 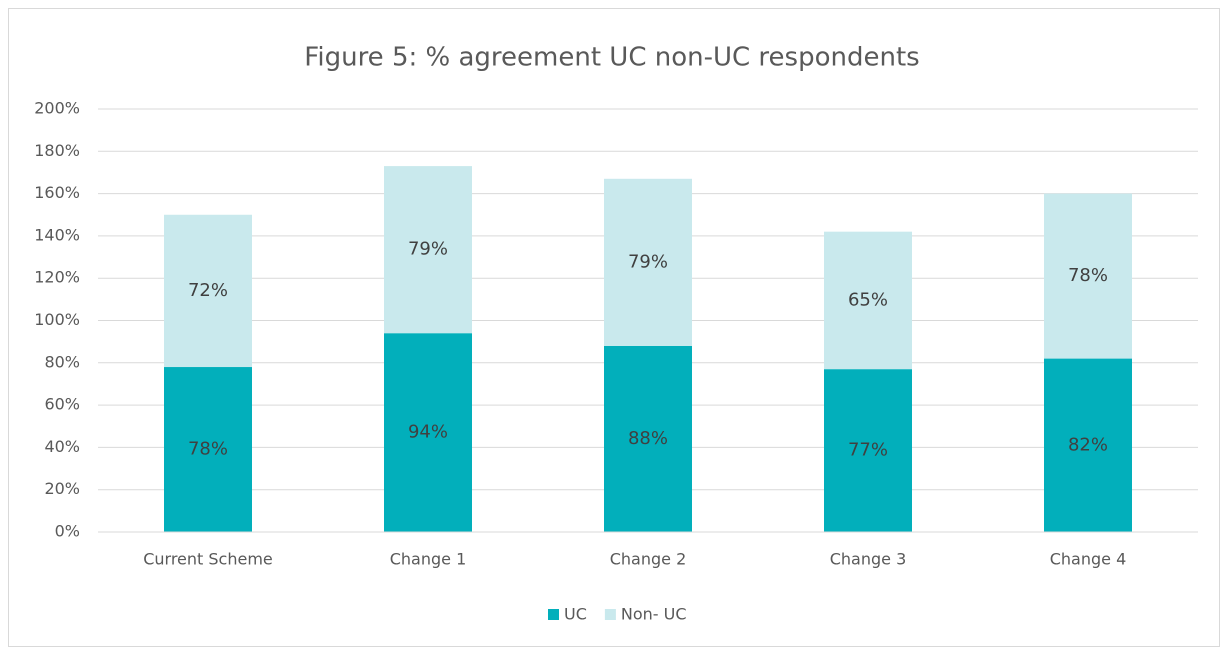 What do you see at coordinates (62, 361) in the screenshot?
I see `y-tick-label: 80%` at bounding box center [62, 361].